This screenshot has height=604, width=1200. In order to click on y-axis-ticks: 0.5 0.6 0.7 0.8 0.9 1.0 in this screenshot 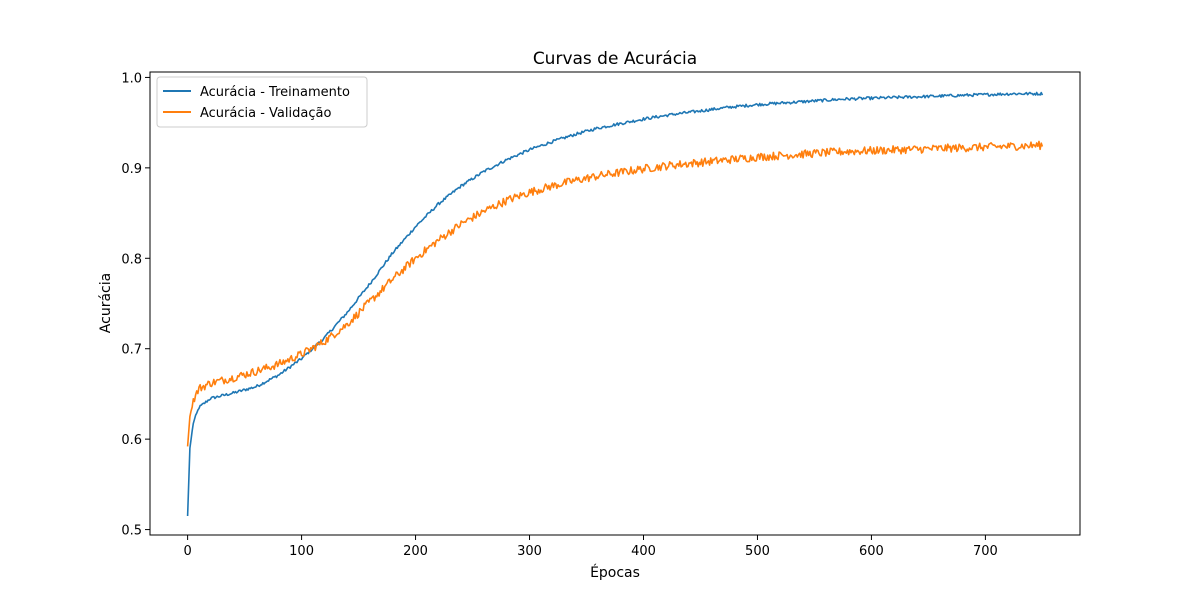, I will do `click(135, 305)`.